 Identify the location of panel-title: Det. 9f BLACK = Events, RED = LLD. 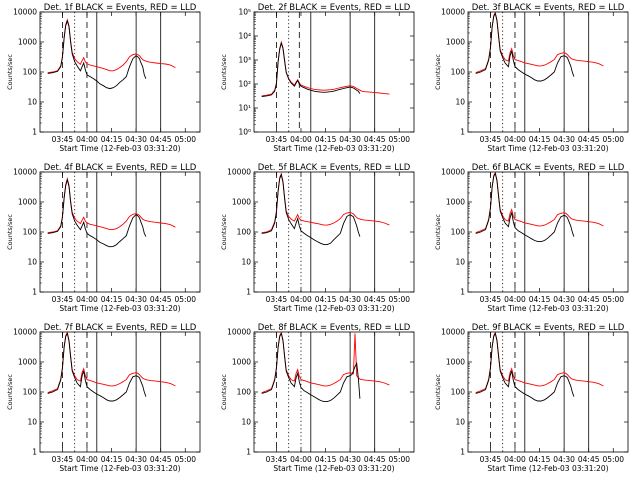
(548, 328).